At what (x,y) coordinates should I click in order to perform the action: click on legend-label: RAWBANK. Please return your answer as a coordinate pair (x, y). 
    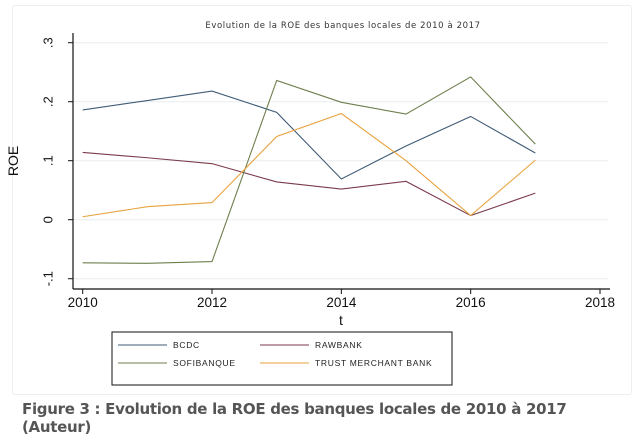
    Looking at the image, I should click on (339, 345).